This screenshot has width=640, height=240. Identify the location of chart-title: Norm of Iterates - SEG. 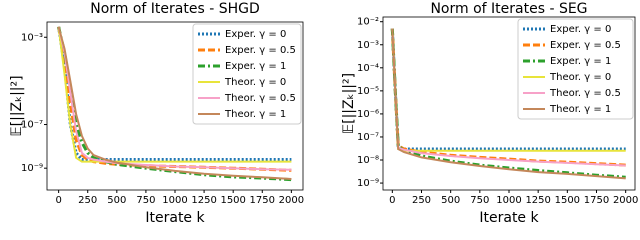
(508, 9).